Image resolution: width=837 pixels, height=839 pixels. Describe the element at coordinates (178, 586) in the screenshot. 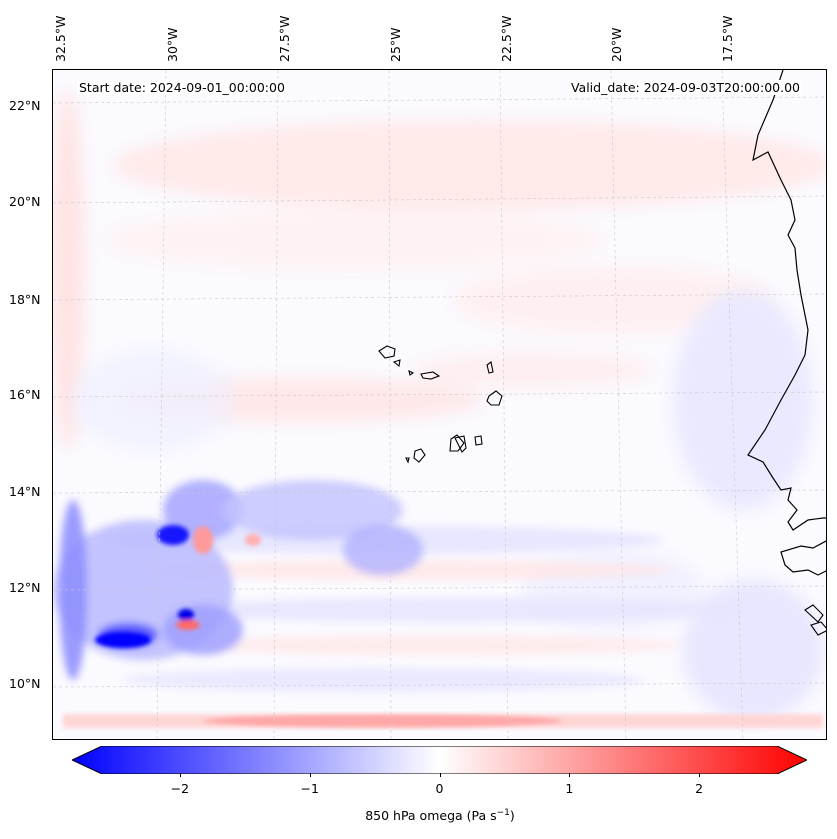

I see `omega-convective-cores` at that location.